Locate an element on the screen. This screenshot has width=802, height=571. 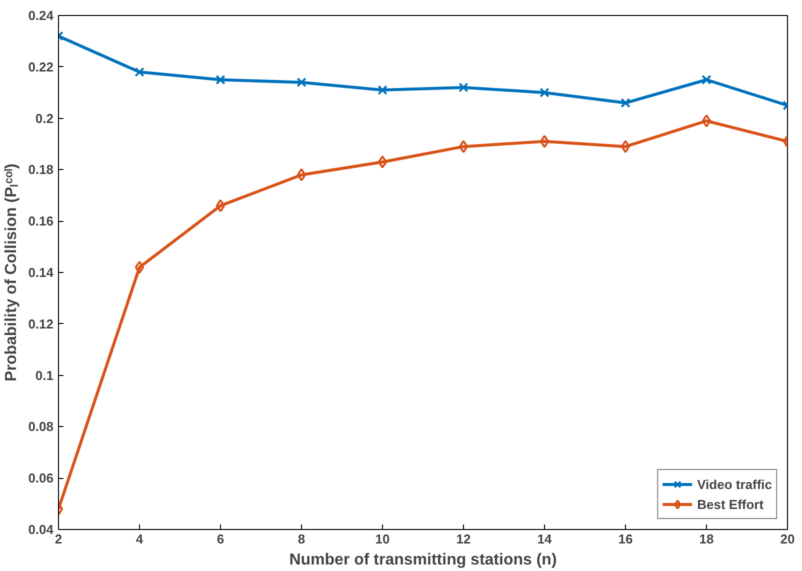
y-tick-label: 0.08 is located at coordinates (41, 426).